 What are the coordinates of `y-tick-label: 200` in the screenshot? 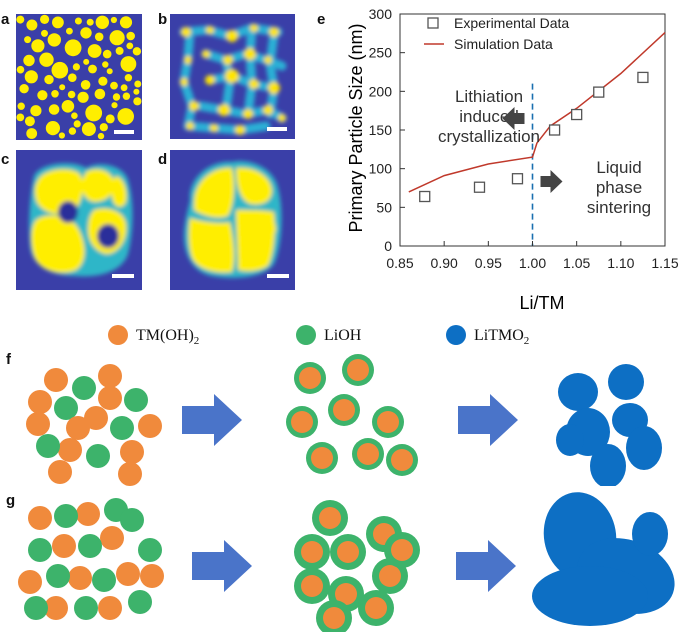 It's located at (381, 91).